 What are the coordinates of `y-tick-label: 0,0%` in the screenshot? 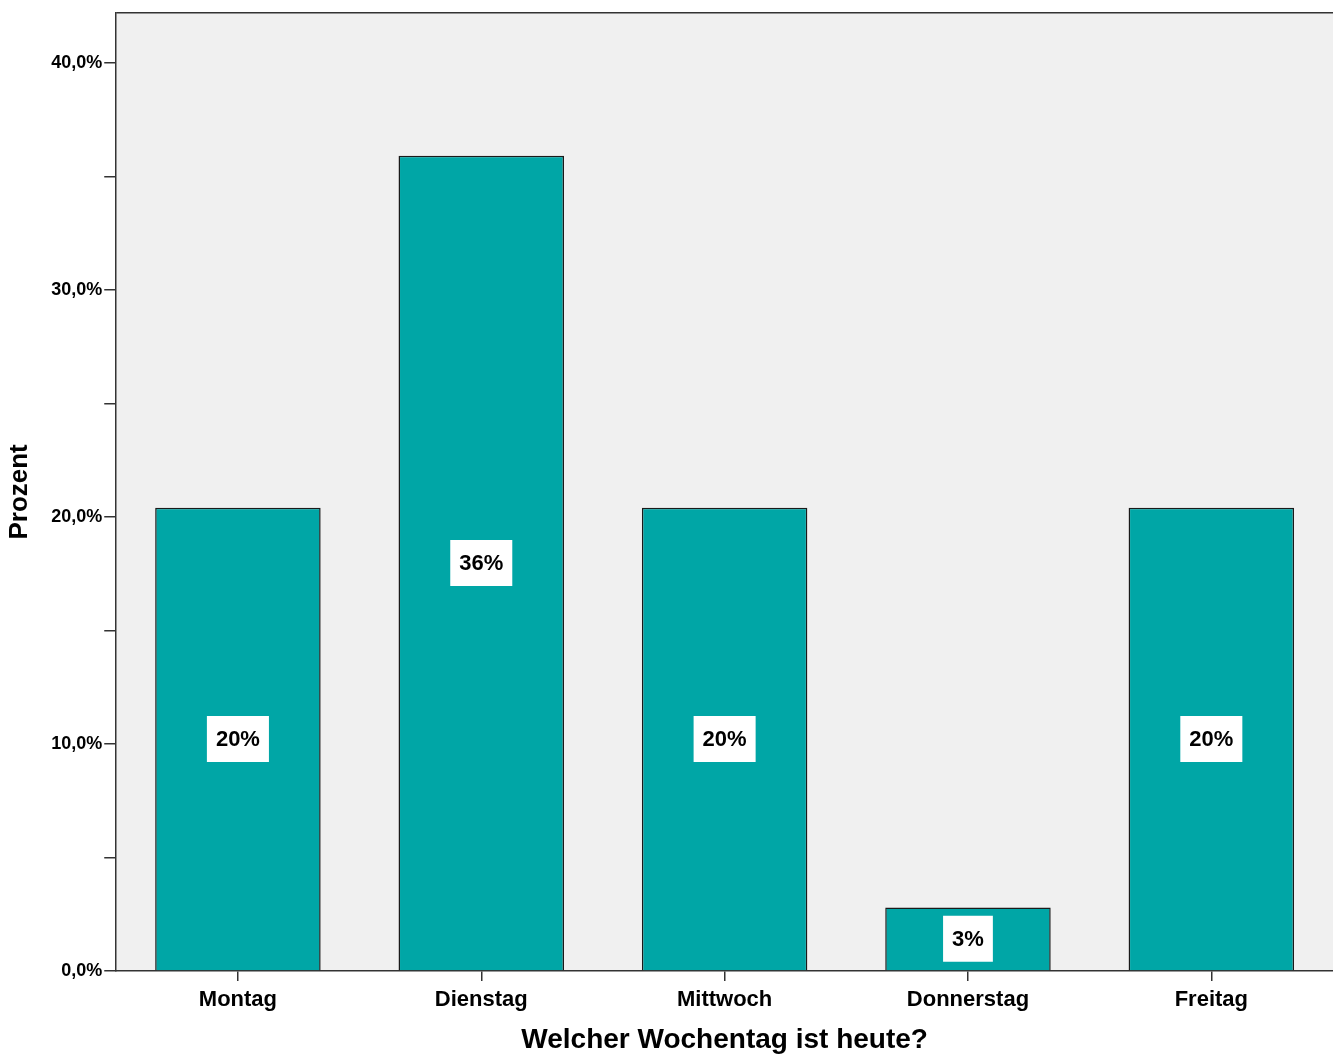 It's located at (82, 969).